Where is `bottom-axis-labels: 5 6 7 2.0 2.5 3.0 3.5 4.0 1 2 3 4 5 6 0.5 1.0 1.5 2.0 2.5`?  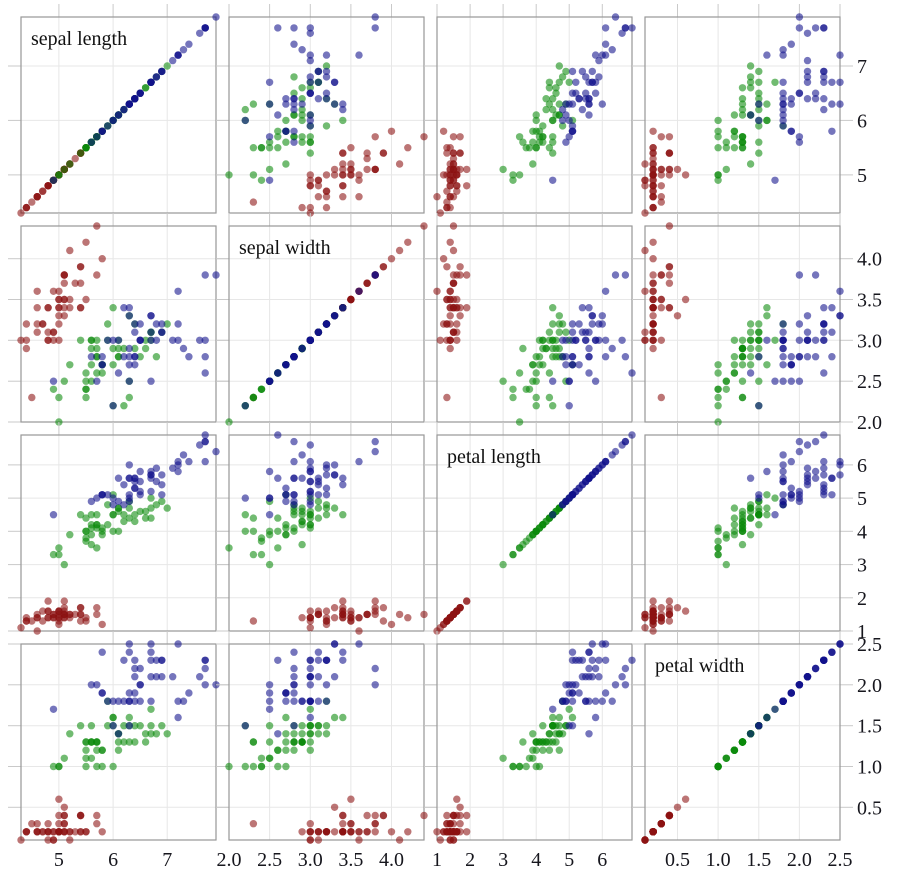
bottom-axis-labels: 5 6 7 2.0 2.5 3.0 3.5 4.0 1 2 3 4 5 6 0.5 1.0 1.5 2.0 2.5 is located at coordinates (453, 860).